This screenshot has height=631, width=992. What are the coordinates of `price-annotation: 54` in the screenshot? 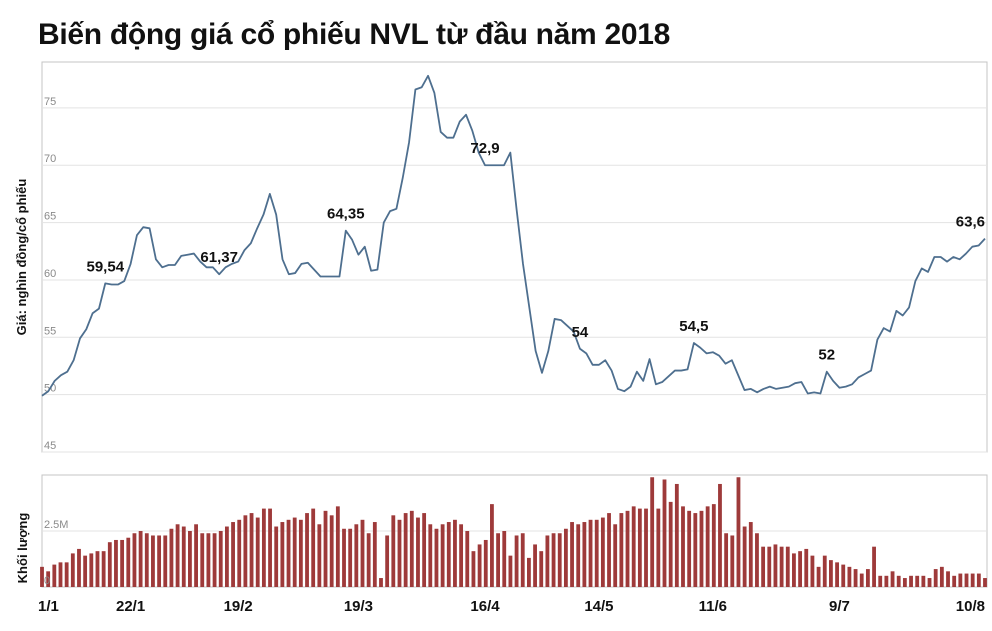 It's located at (580, 332).